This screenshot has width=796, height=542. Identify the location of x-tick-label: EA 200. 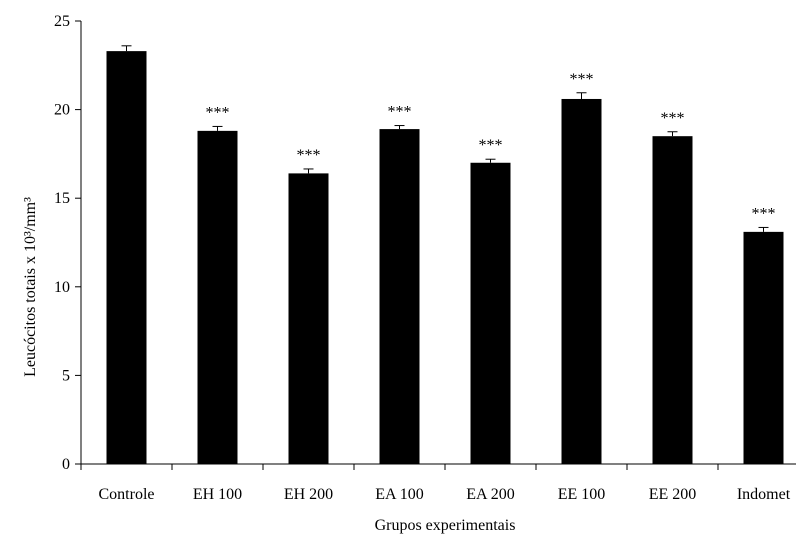
(490, 494).